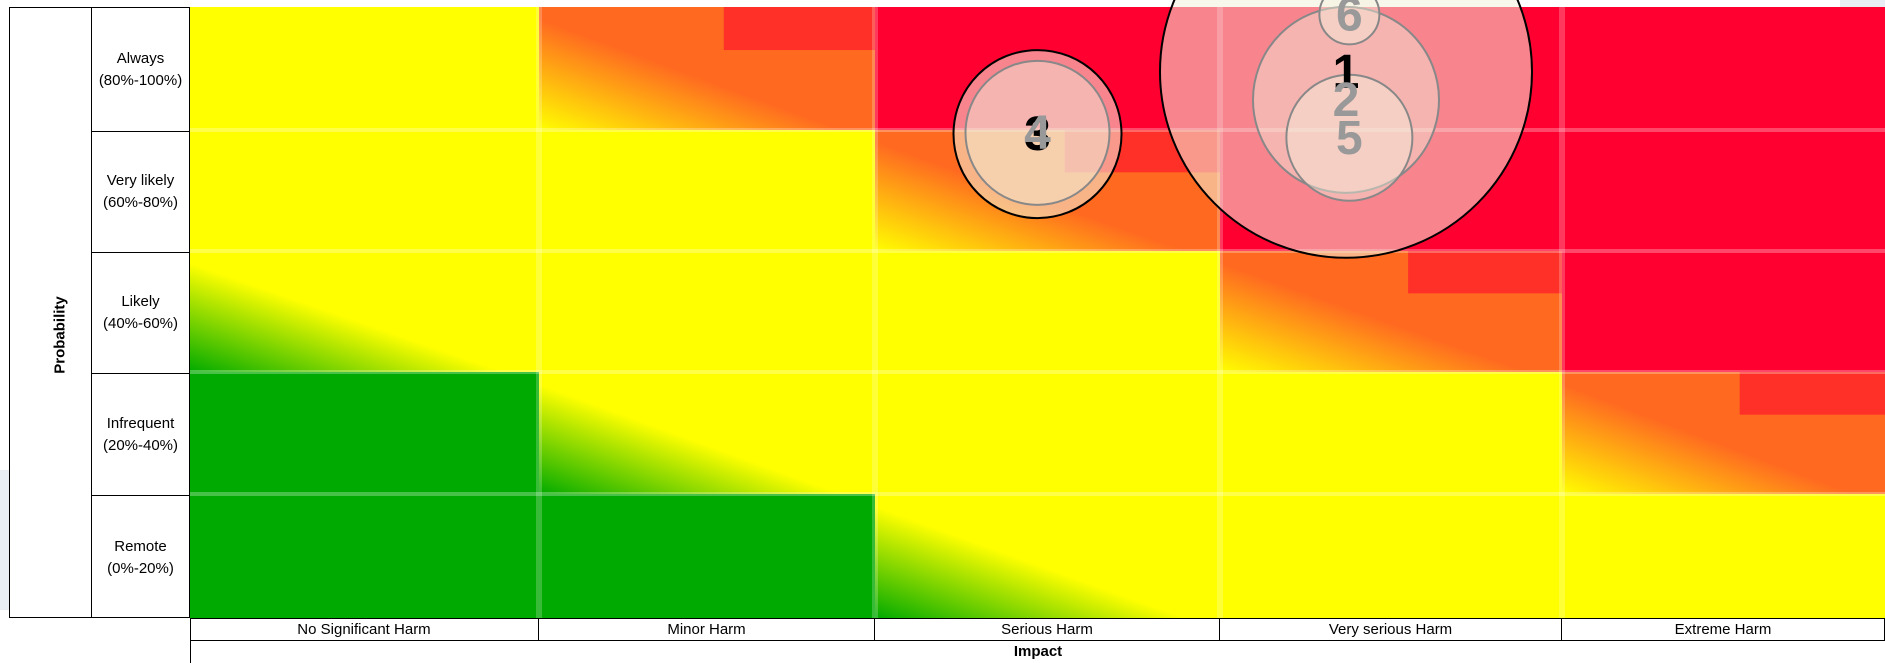  Describe the element at coordinates (1723, 629) in the screenshot. I see `impact-column-label: Extreme Harm` at that location.